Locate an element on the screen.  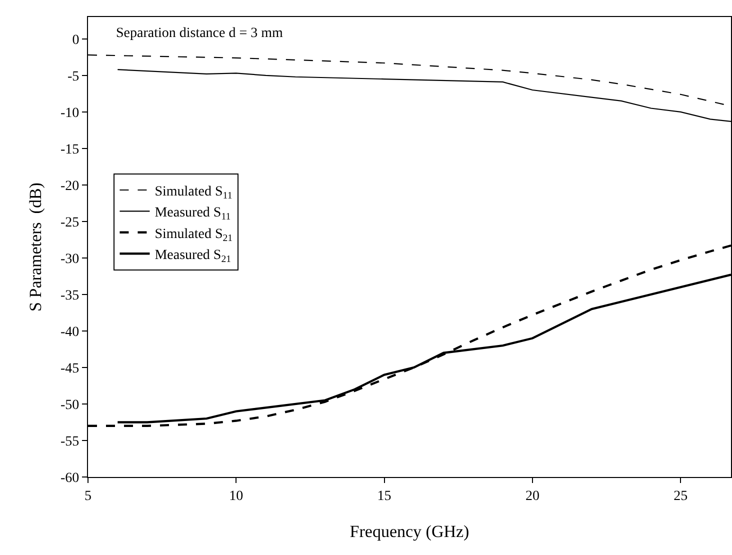
y-tick-label: -15 is located at coordinates (70, 150).